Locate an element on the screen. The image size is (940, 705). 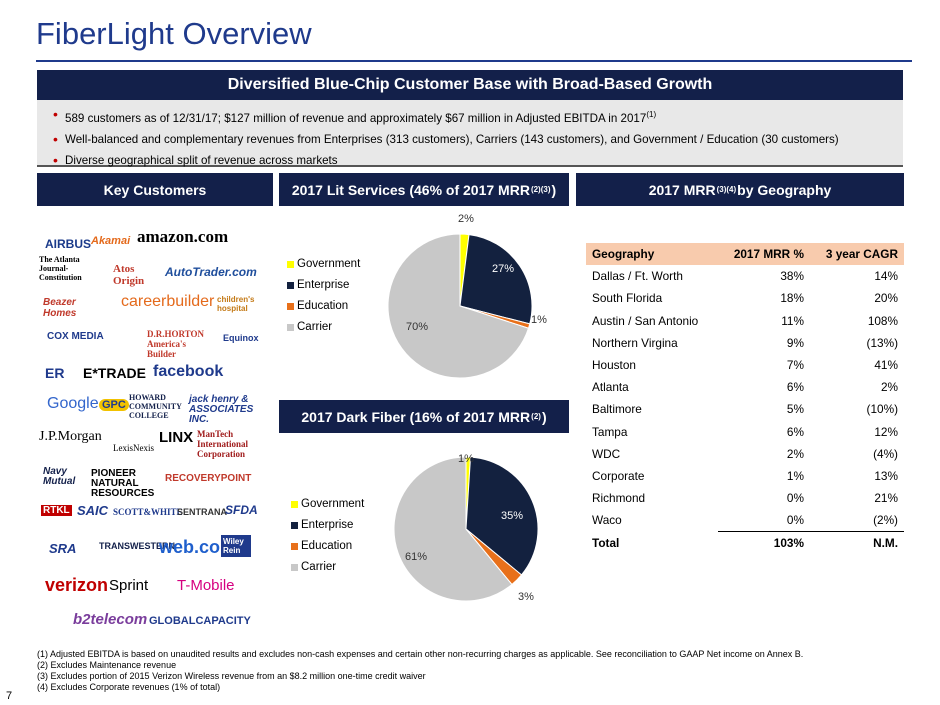
cell-cagr: (10%) is located at coordinates (882, 409).